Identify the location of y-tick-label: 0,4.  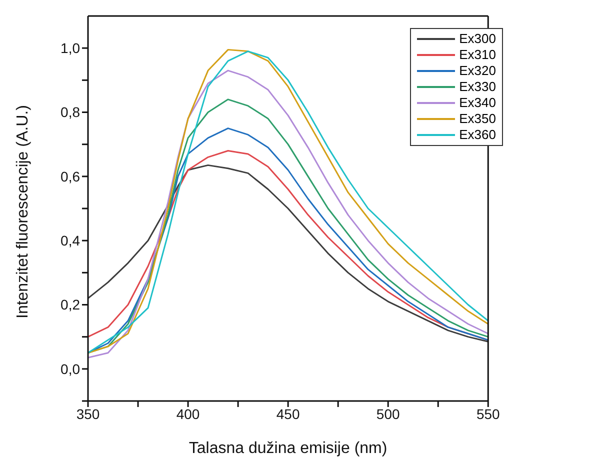
(70, 240).